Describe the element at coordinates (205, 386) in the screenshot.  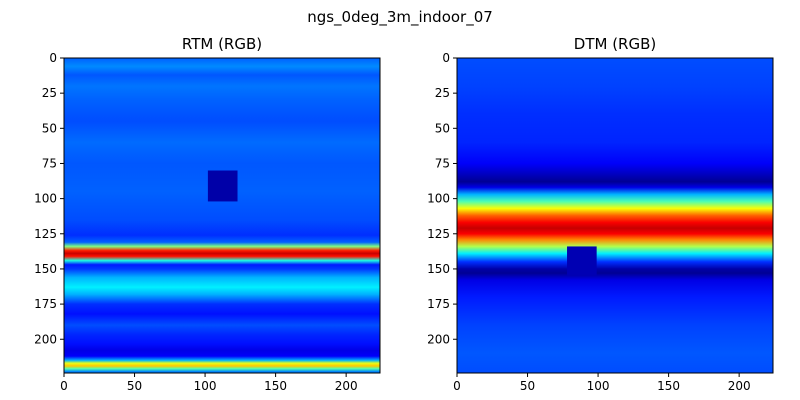
I see `rtm-x-tick-label: 100` at that location.